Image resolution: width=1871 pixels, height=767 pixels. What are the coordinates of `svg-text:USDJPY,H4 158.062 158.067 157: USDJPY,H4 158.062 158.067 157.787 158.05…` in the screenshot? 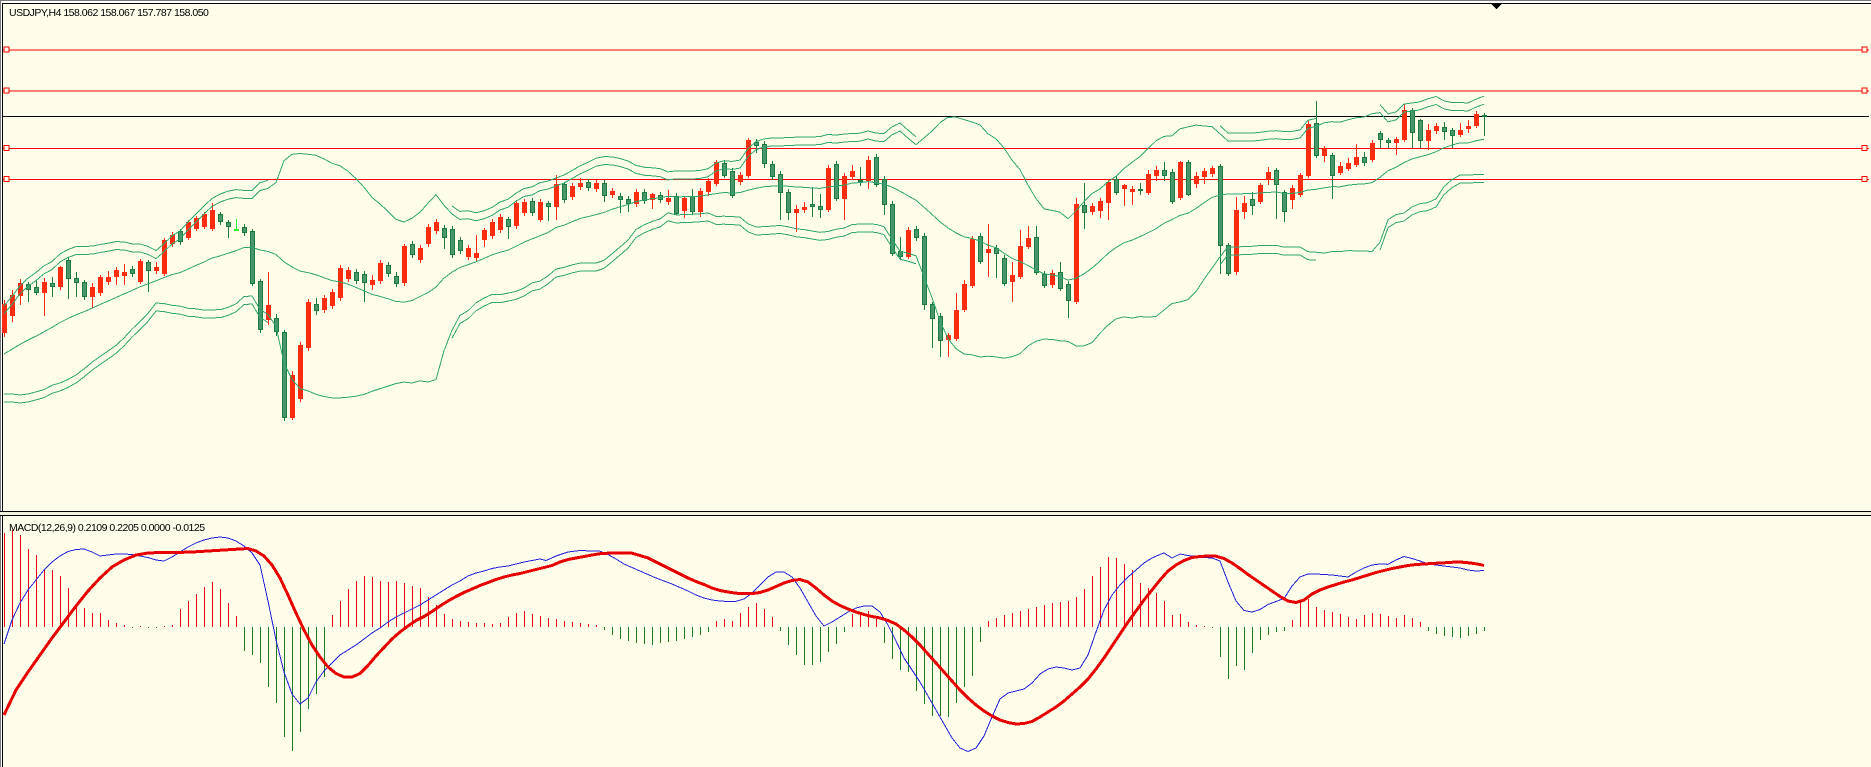 It's located at (109, 13).